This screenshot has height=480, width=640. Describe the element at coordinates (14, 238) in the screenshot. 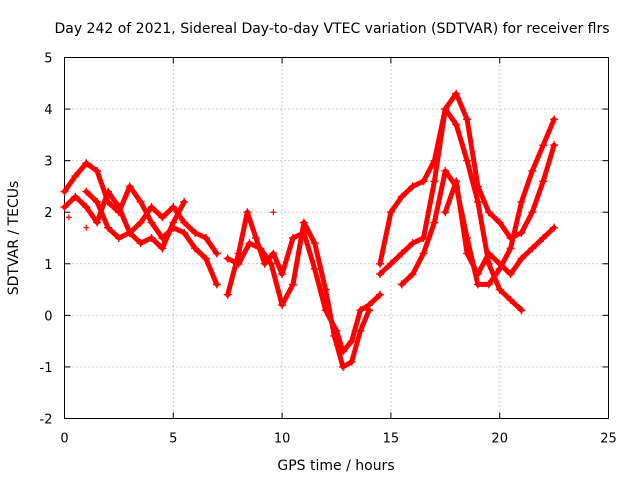

I see `y-axis-label: SDTVAR / TECUs` at that location.